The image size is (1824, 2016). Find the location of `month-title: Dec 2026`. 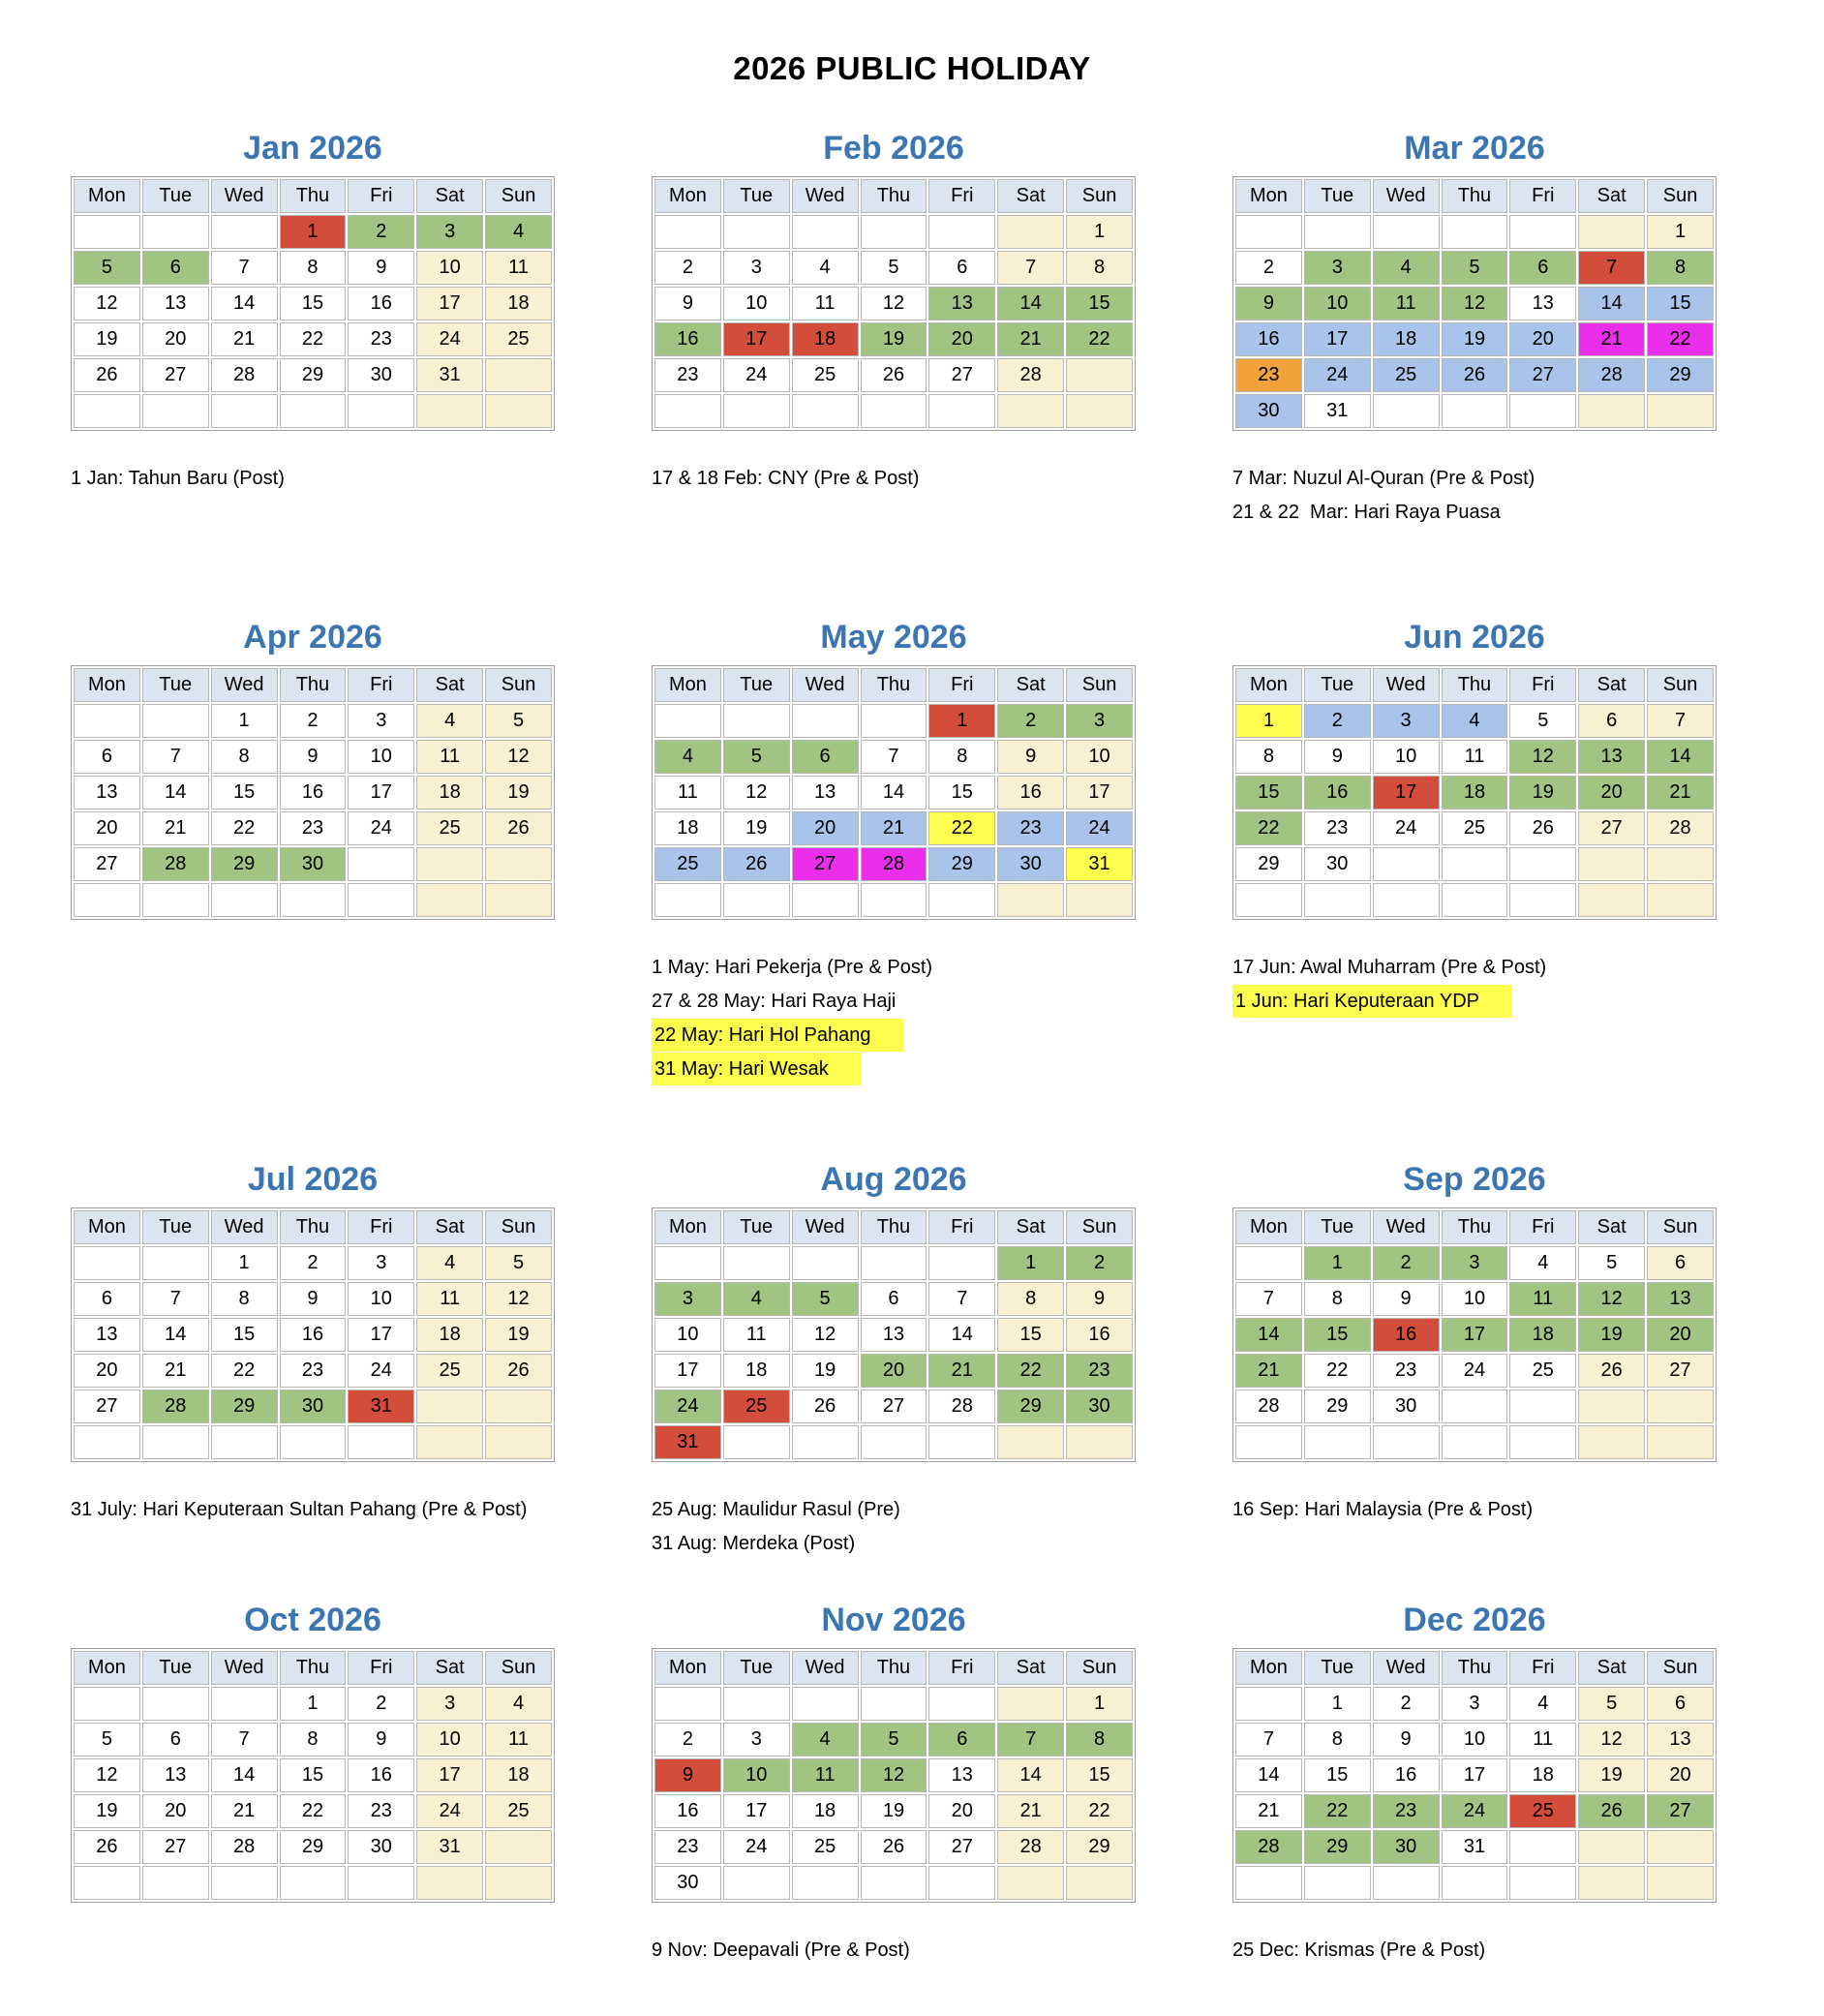

month-title: Dec 2026 is located at coordinates (1475, 1620).